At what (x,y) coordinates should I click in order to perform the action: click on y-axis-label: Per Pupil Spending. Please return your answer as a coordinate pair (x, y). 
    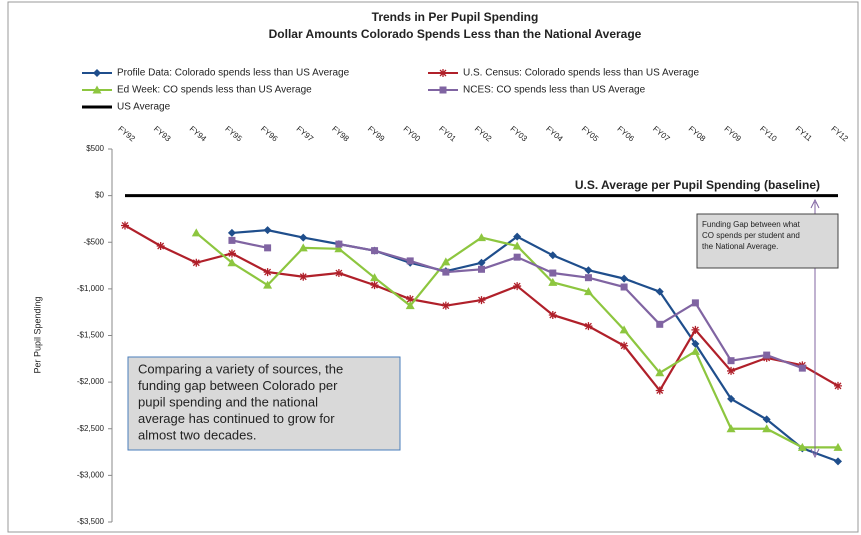
    Looking at the image, I should click on (37, 334).